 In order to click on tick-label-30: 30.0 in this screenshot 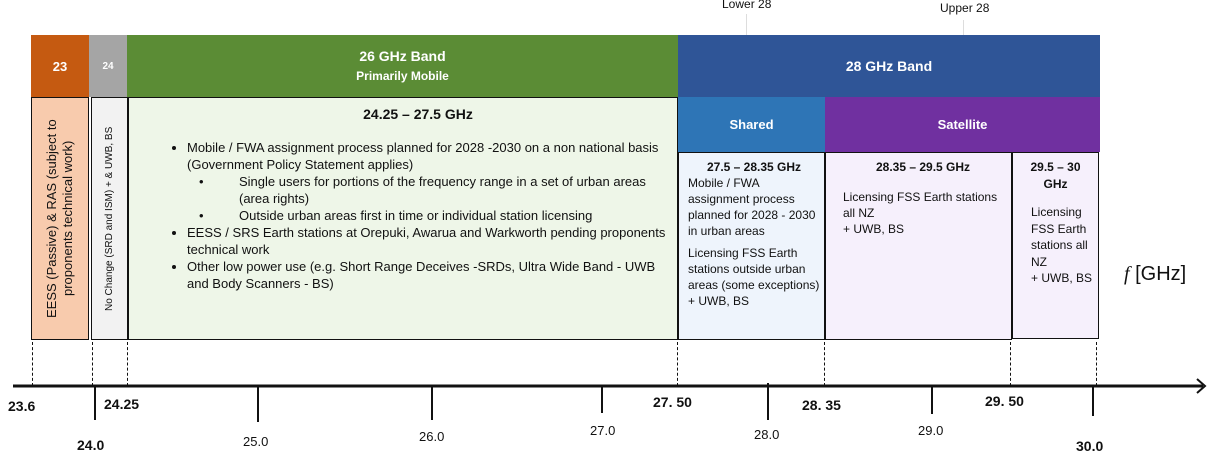, I will do `click(1090, 446)`.